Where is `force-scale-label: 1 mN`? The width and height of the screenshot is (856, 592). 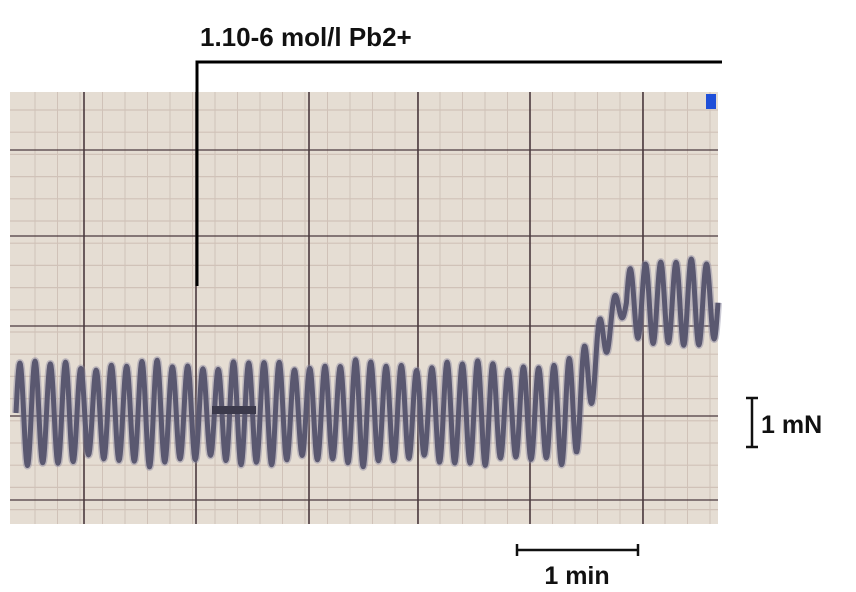
force-scale-label: 1 mN is located at coordinates (791, 425).